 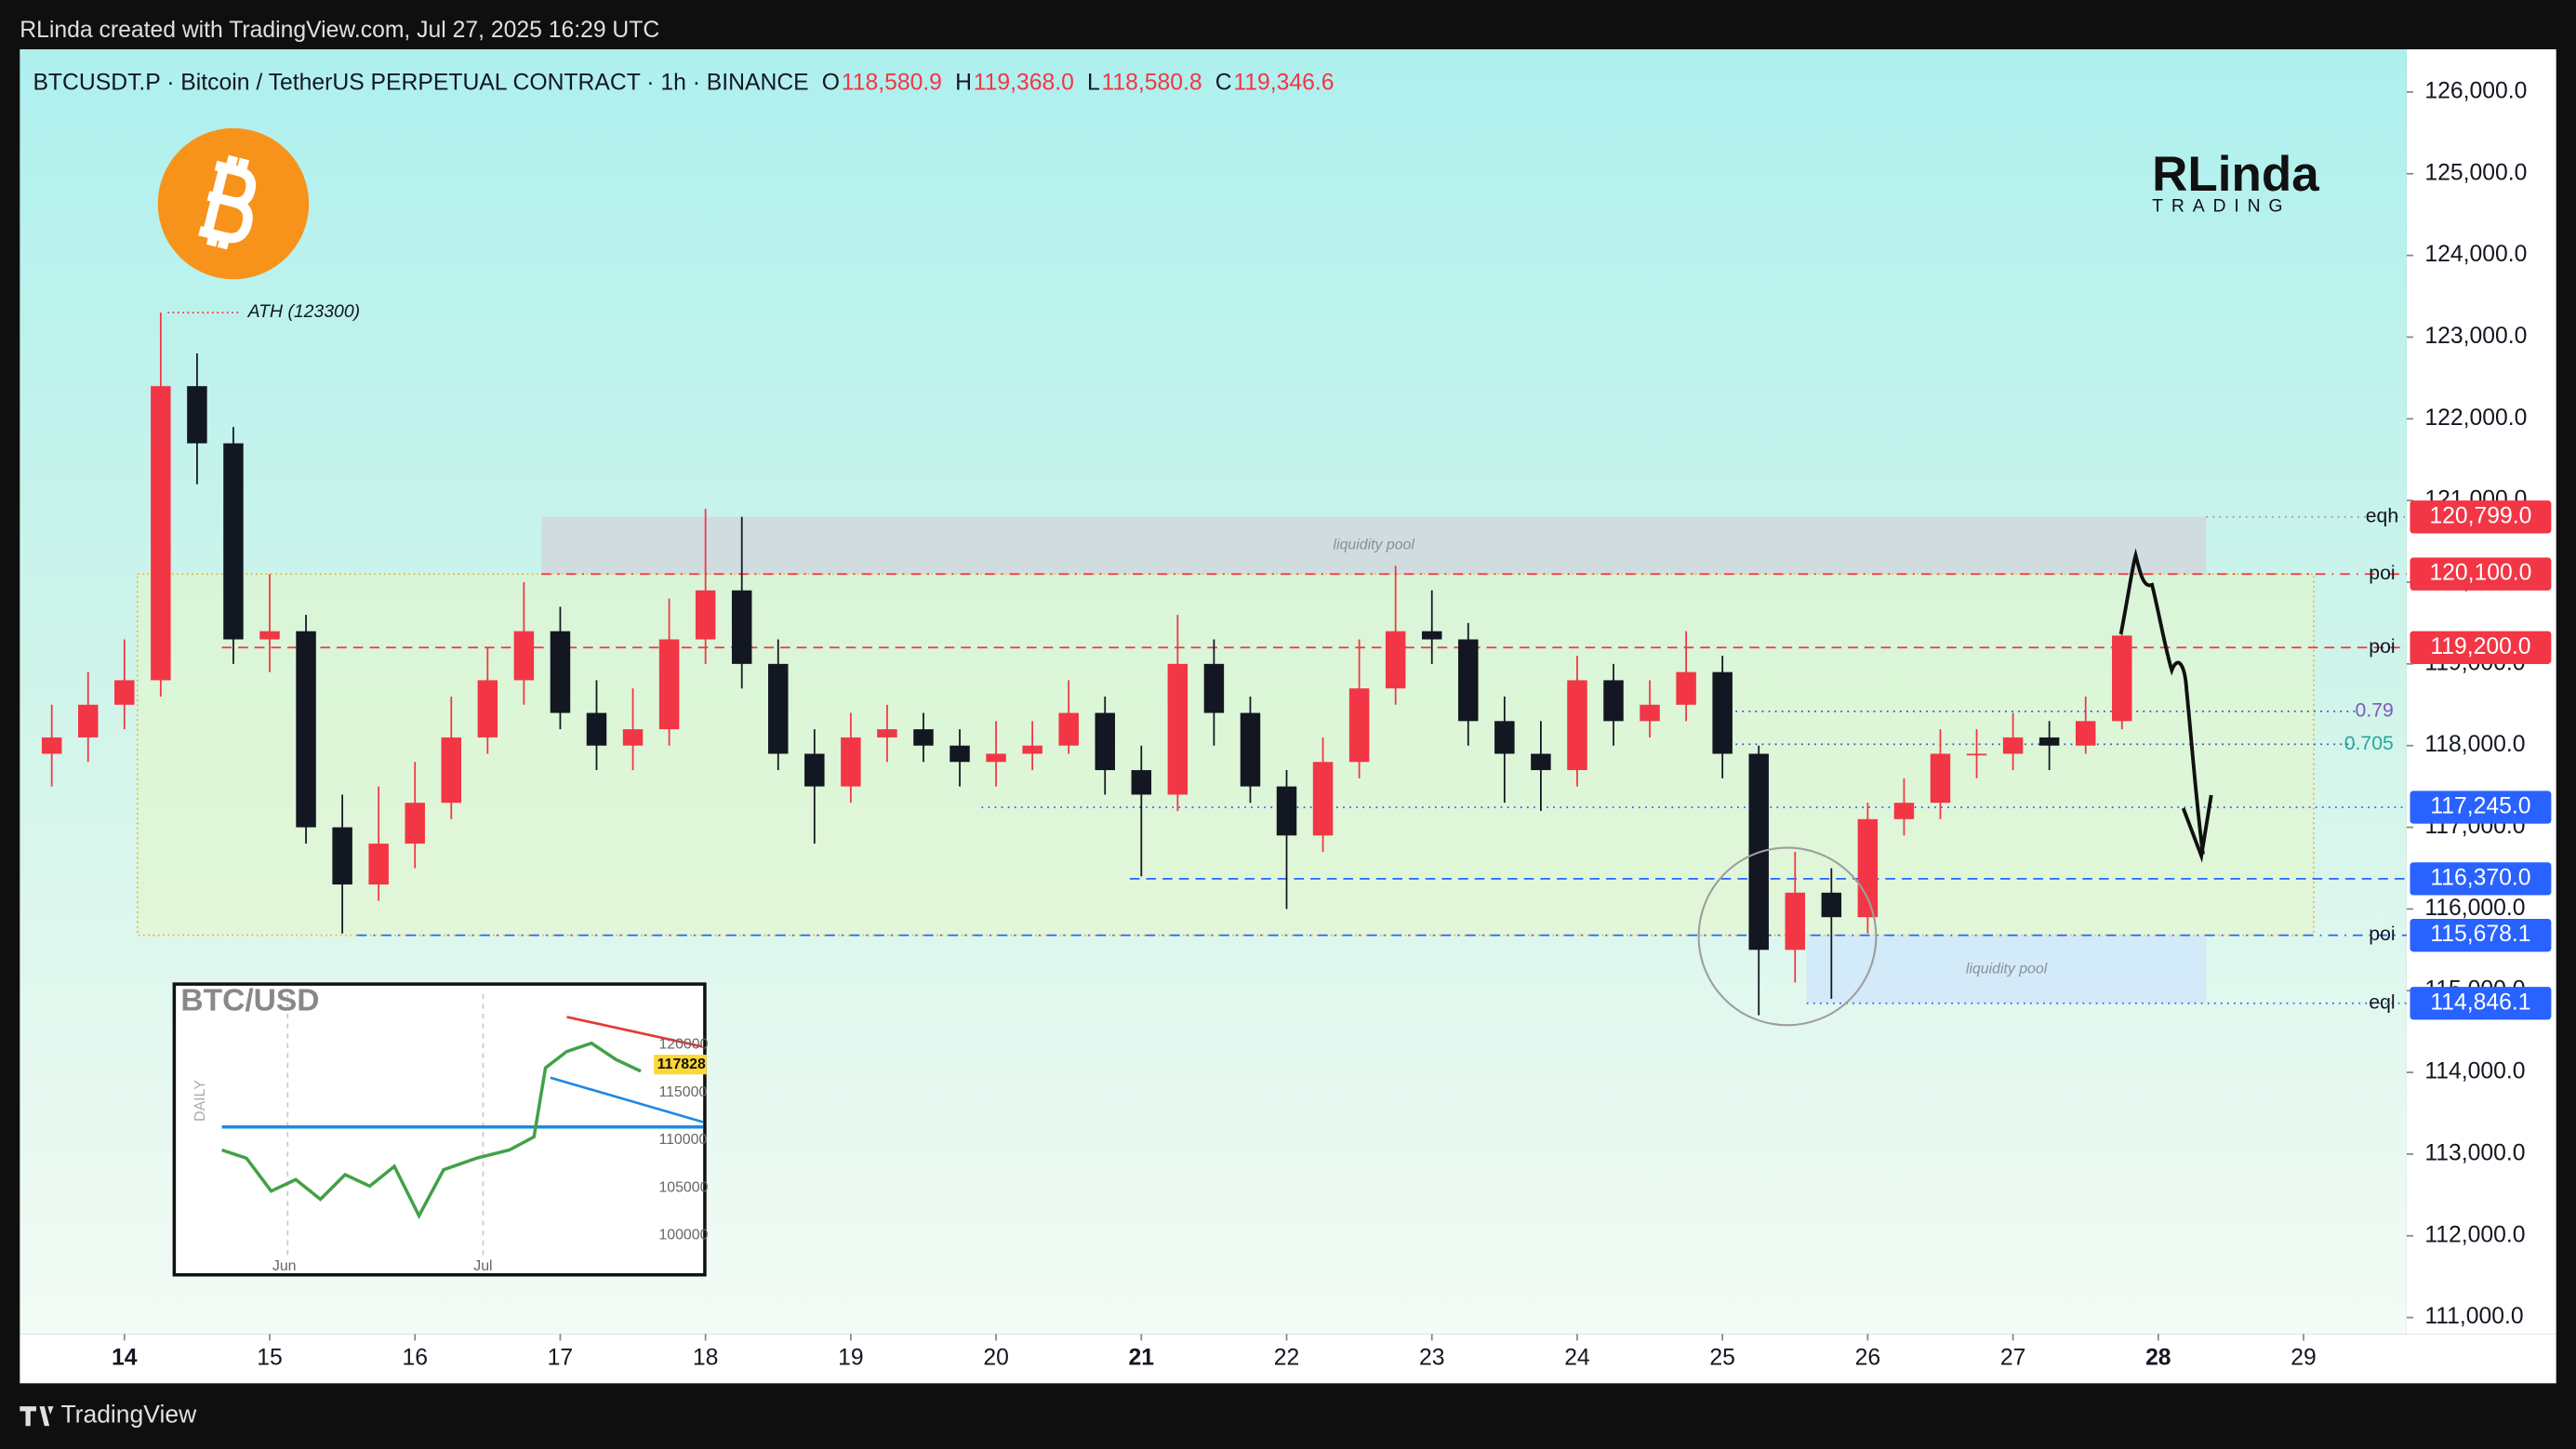 I want to click on y-tick-label: 118,000.0, so click(x=2474, y=744).